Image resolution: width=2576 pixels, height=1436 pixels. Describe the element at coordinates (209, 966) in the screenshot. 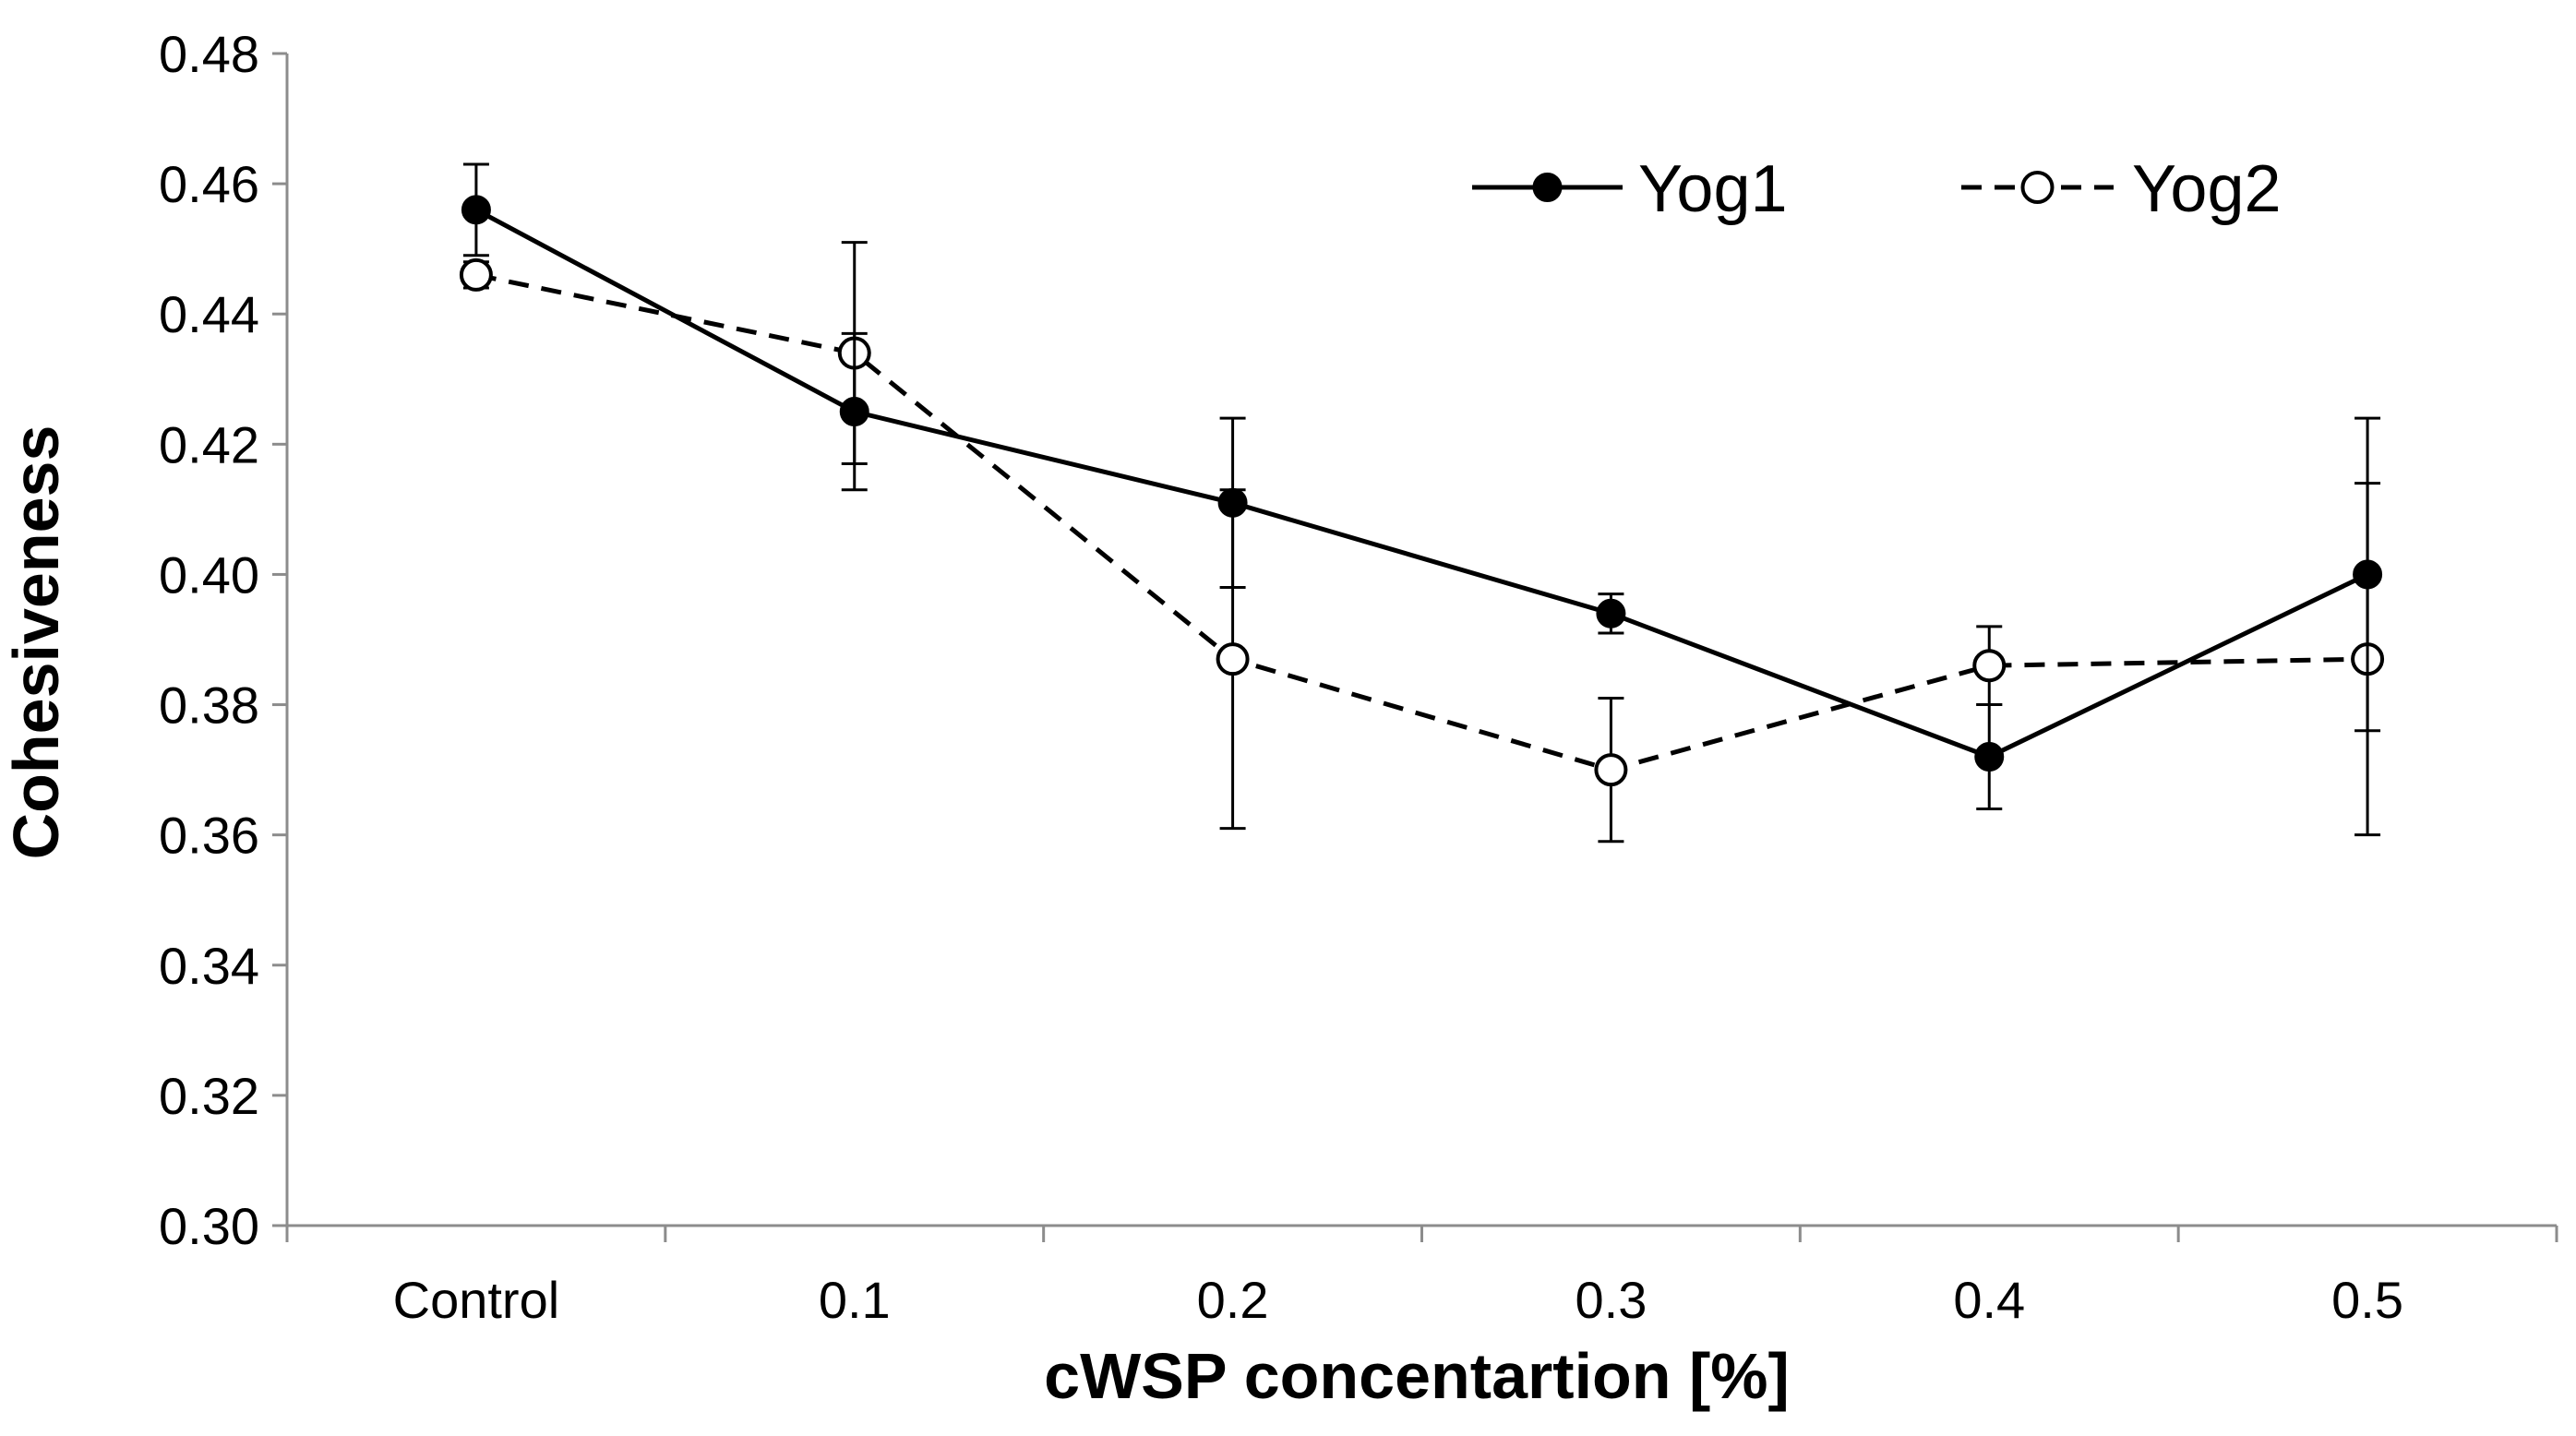

I see `y-tick-label: 0.34` at that location.